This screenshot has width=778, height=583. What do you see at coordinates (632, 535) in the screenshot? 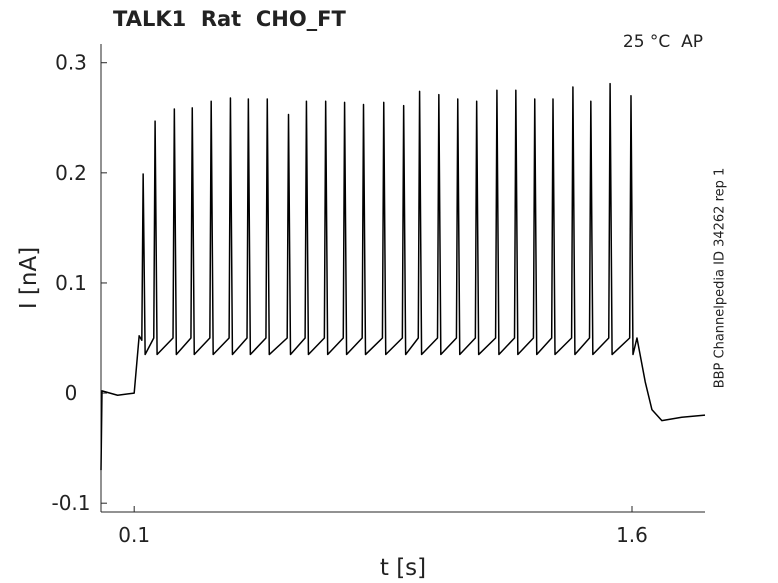
I see `x-tick-label: 1.6` at bounding box center [632, 535].